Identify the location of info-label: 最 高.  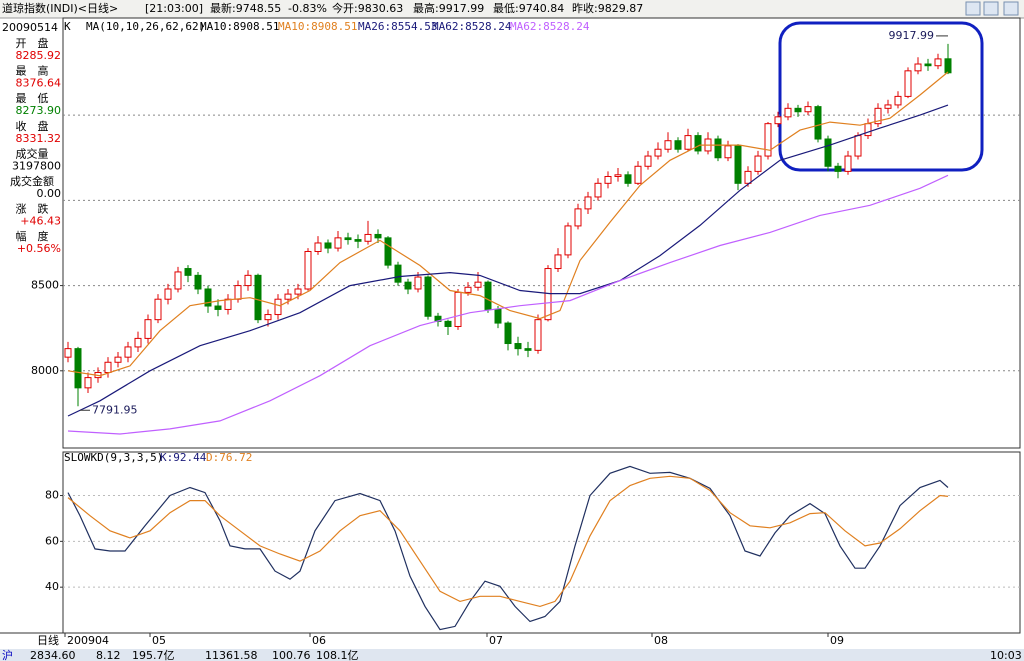
(32, 71).